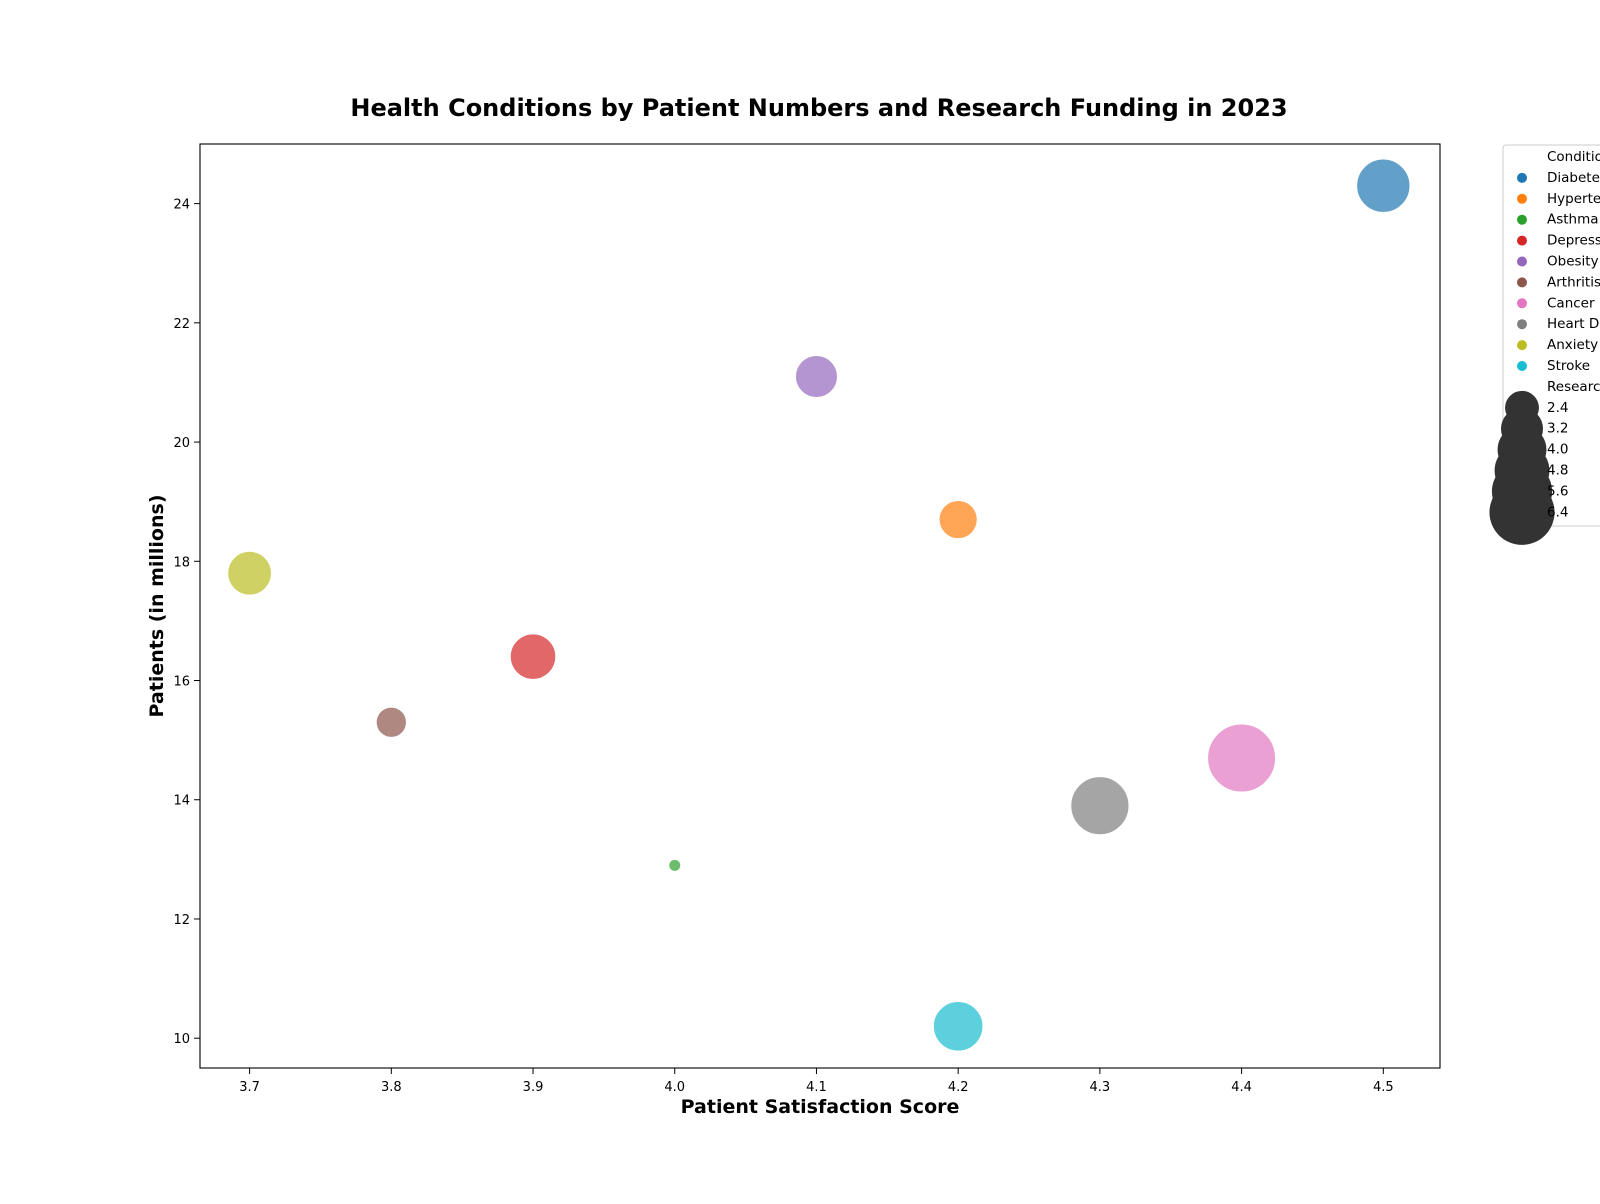  What do you see at coordinates (181, 443) in the screenshot?
I see `y-tick-label: 20` at bounding box center [181, 443].